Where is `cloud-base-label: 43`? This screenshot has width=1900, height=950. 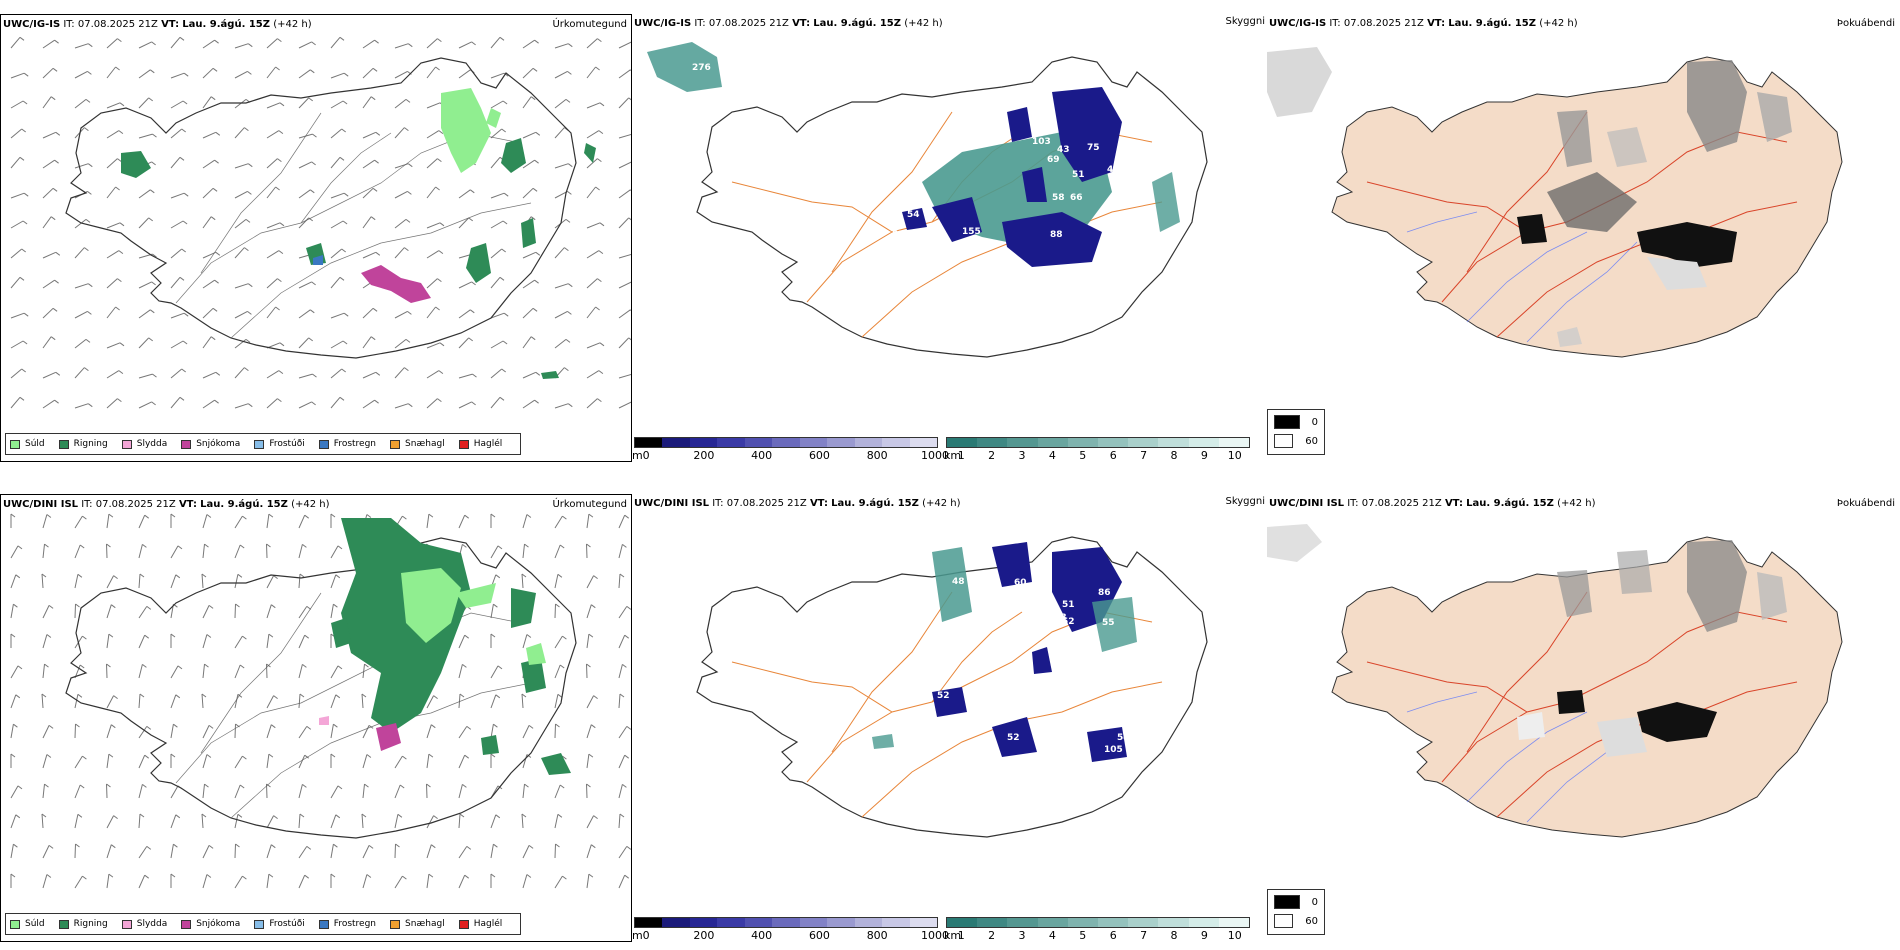 cloud-base-label: 43 is located at coordinates (1063, 150).